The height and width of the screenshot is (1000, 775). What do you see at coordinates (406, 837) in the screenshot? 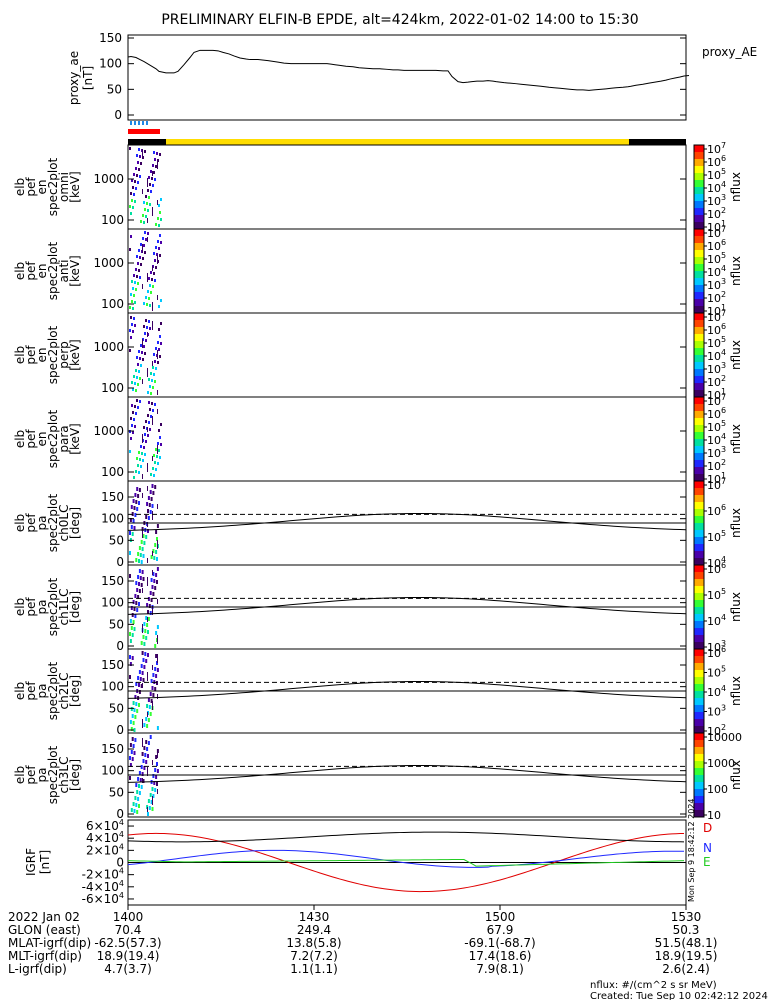
I see `igrf-total-line` at bounding box center [406, 837].